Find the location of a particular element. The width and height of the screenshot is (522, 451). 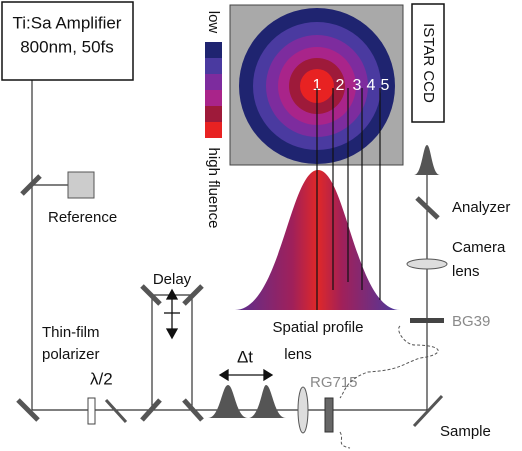

camera-label-2: lens is located at coordinates (466, 271).